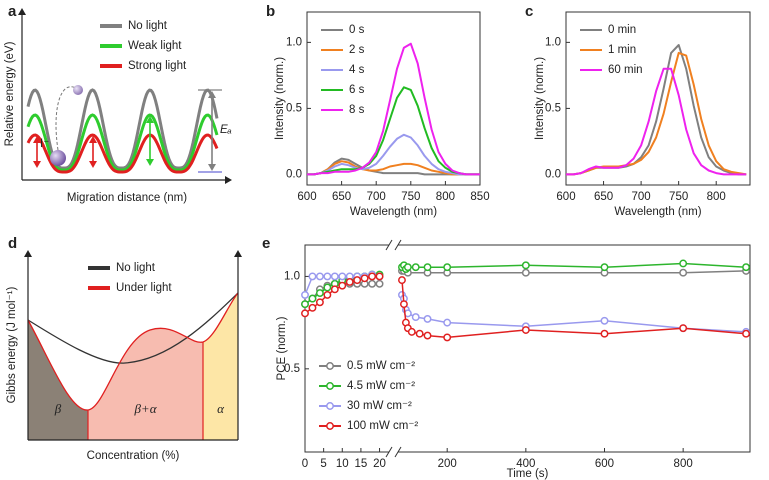  What do you see at coordinates (342, 464) in the screenshot?
I see `x-tick-label: 10` at bounding box center [342, 464].